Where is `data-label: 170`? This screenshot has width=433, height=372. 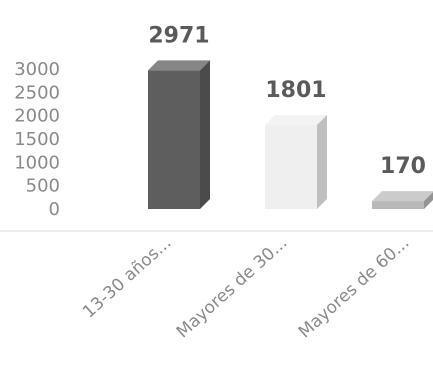 data-label: 170 is located at coordinates (403, 166).